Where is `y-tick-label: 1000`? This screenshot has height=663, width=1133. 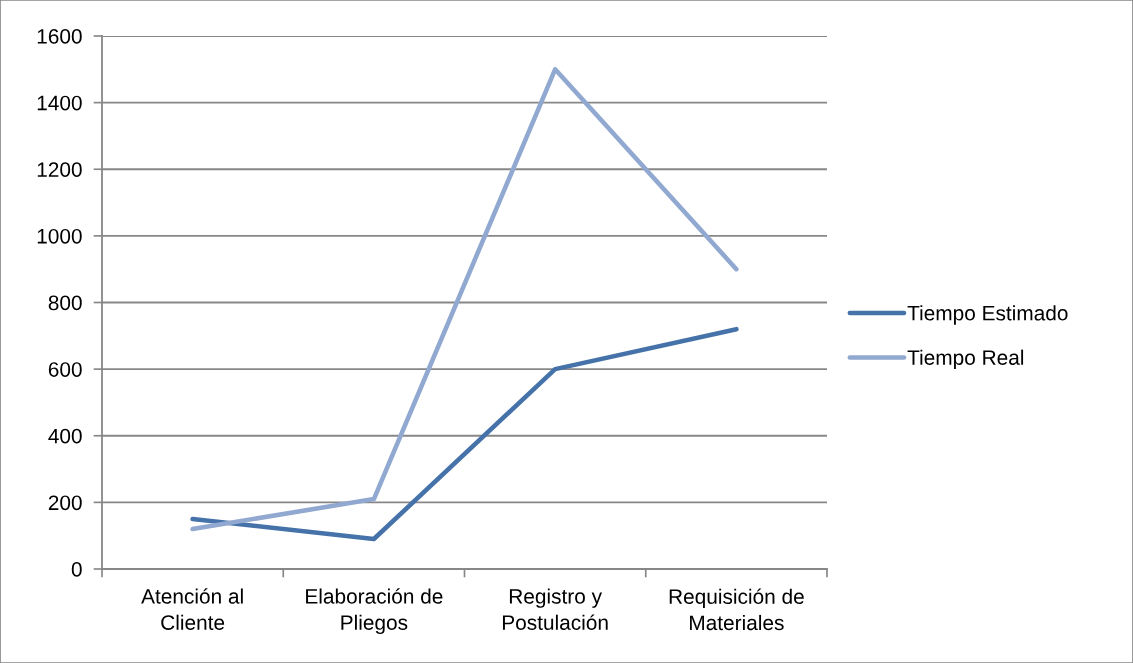
y-tick-label: 1000 is located at coordinates (59, 236).